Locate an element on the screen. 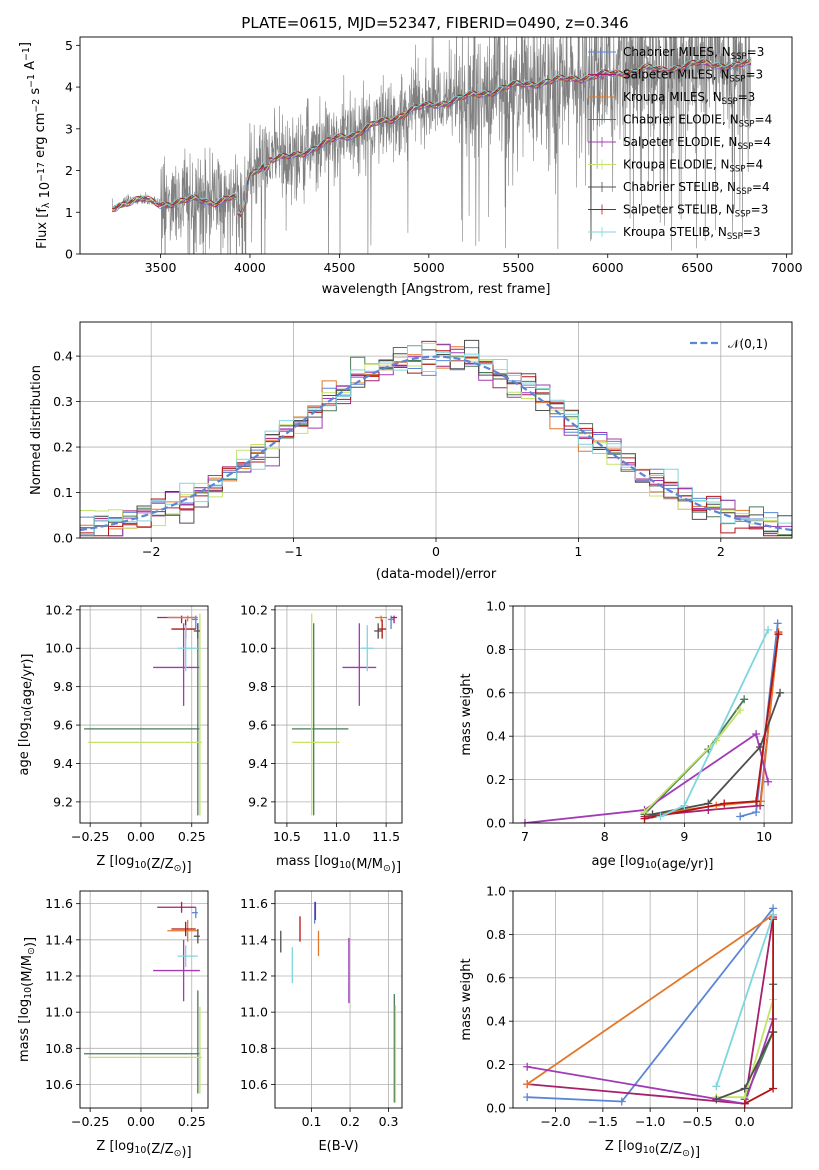 The image size is (819, 1170). x-tick-label: 0 is located at coordinates (436, 551).